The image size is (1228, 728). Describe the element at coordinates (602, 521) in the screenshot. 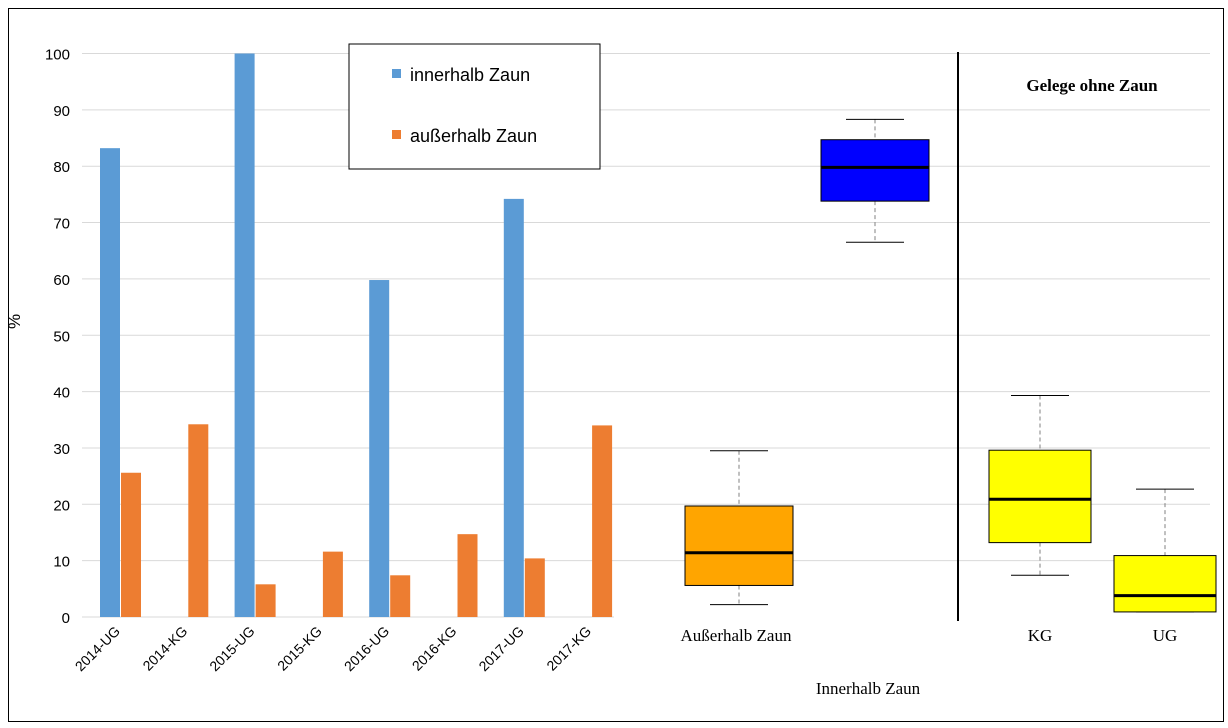

I see `bar-2017-KG-ausserhalb` at that location.